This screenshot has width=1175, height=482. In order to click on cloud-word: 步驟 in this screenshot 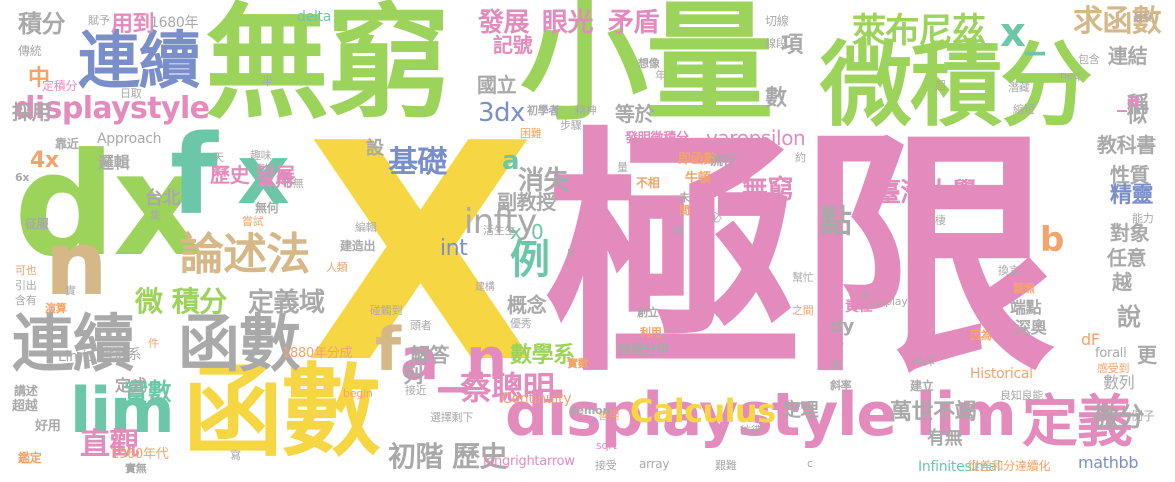, I will do `click(571, 125)`.